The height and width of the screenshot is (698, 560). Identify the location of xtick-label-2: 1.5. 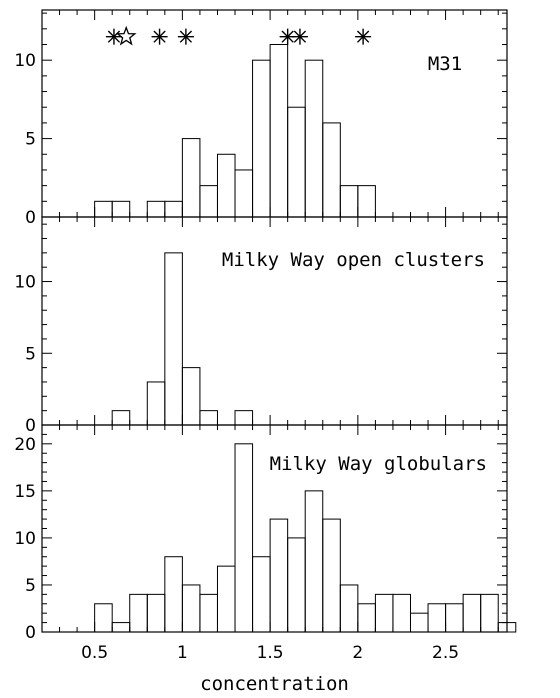
(270, 653).